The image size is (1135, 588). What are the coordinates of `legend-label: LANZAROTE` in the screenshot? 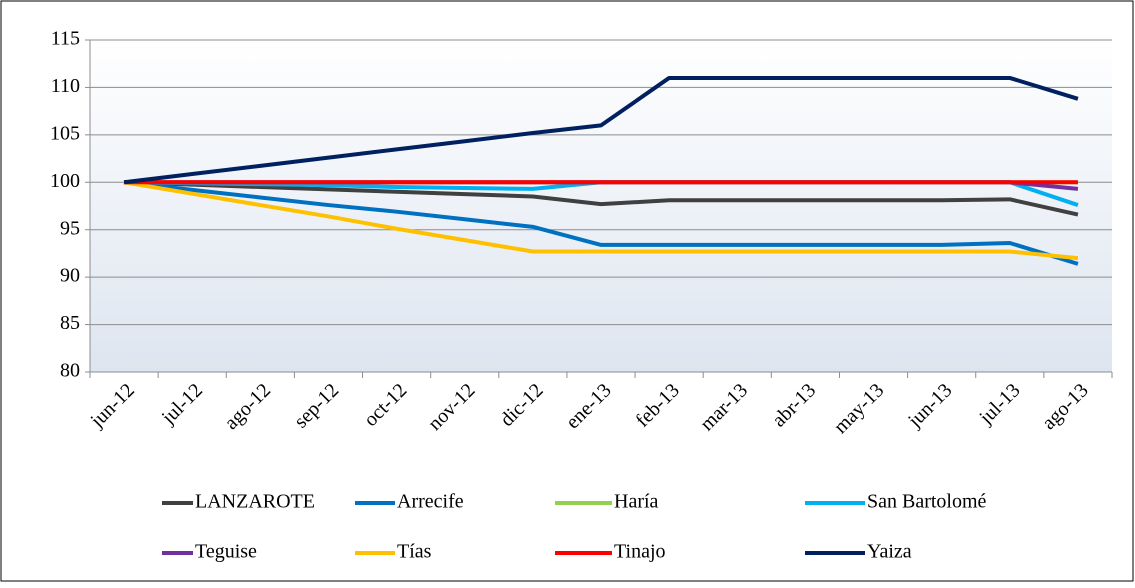 It's located at (255, 502).